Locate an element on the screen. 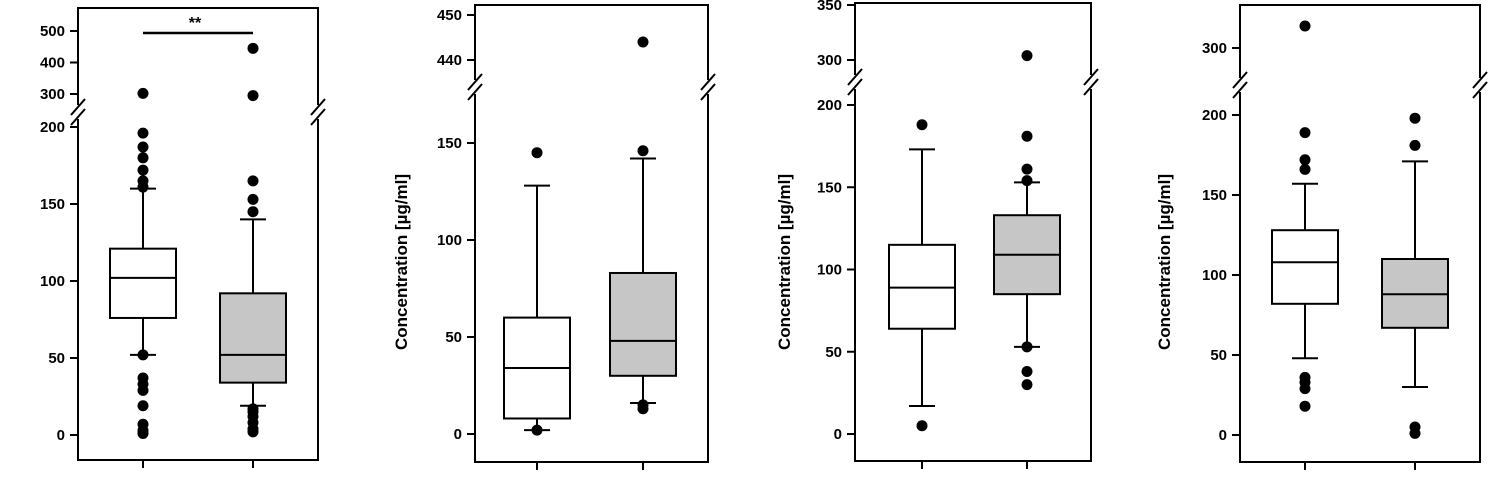 This screenshot has height=500, width=1500. y-tick-label: 400 is located at coordinates (52, 63).